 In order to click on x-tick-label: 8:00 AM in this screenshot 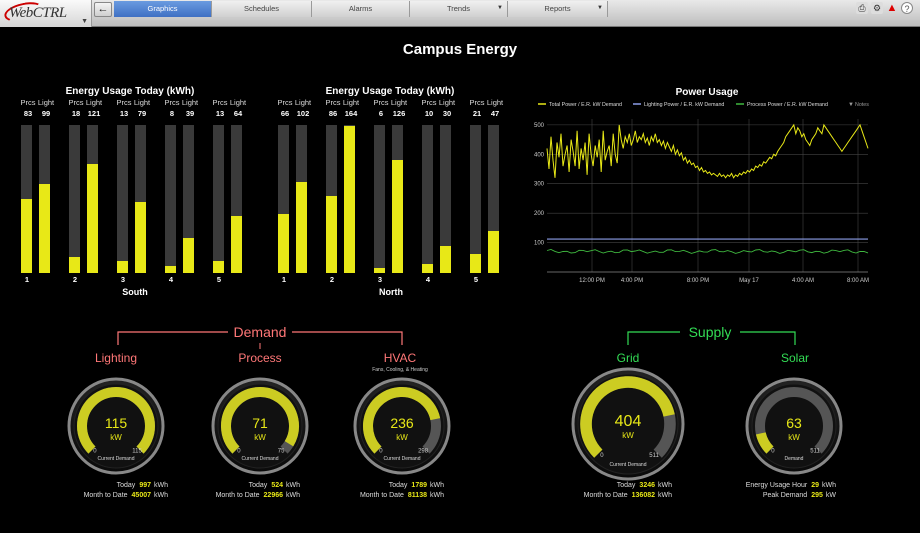, I will do `click(858, 281)`.